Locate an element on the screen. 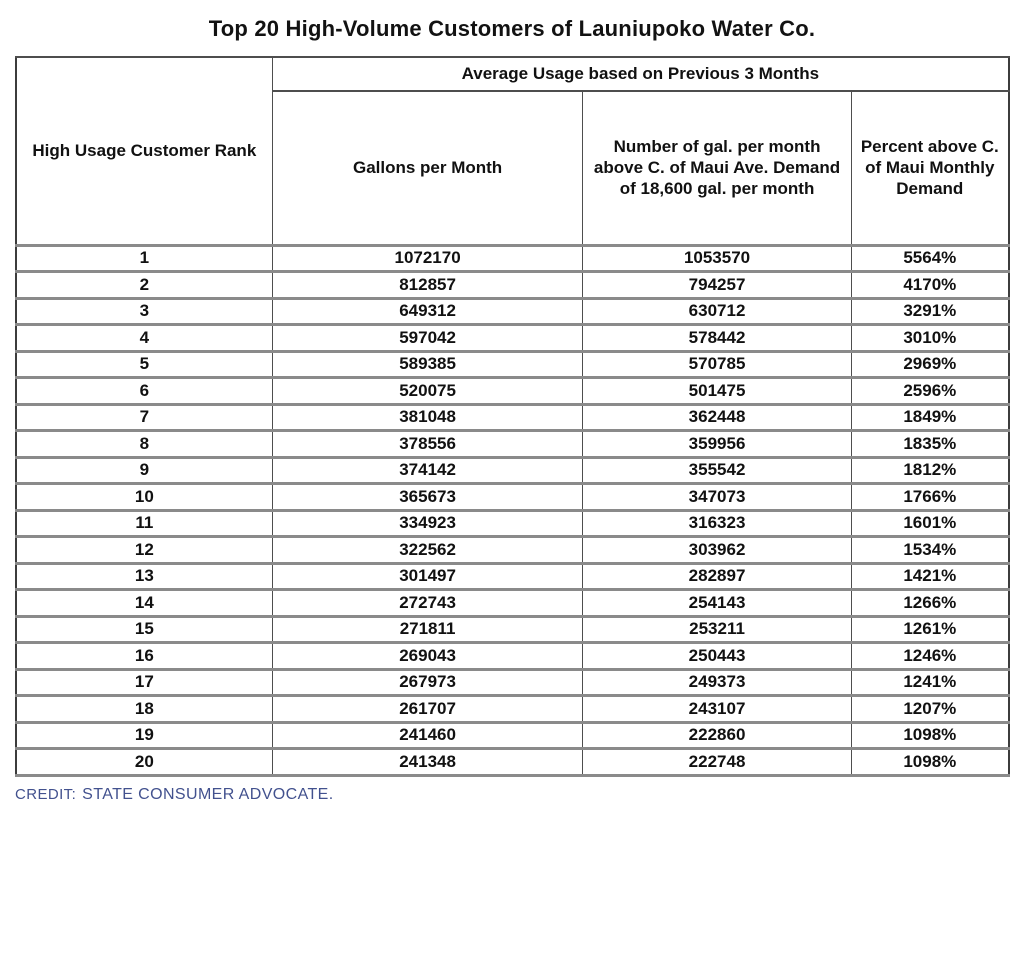  table-row: 10 365673 347073 1766% is located at coordinates (512, 497).